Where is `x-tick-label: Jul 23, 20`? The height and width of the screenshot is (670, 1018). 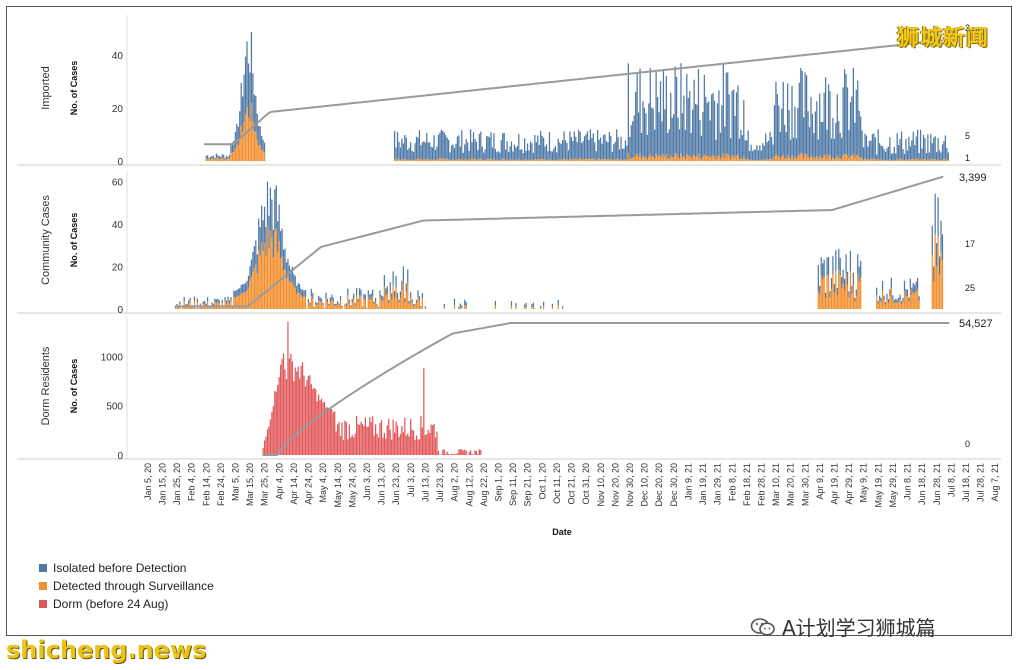 x-tick-label: Jul 23, 20 is located at coordinates (440, 482).